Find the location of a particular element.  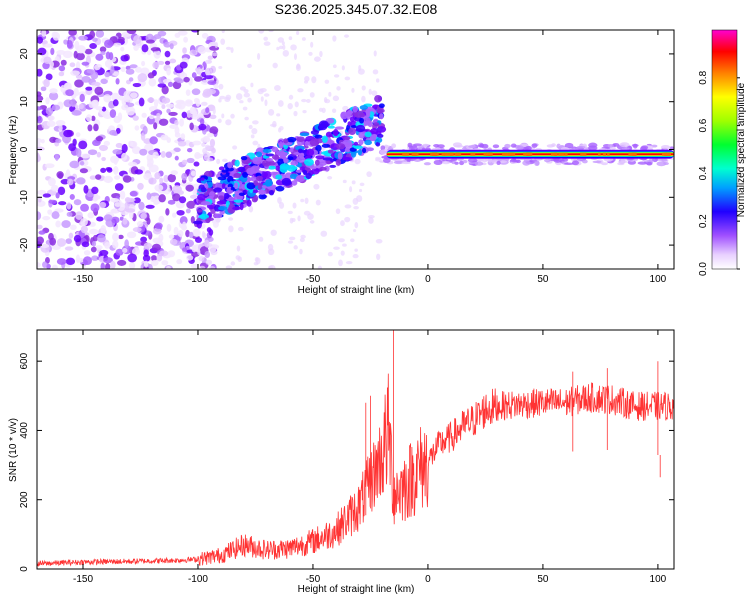

snr-y-tick-label: 0 is located at coordinates (24, 569).